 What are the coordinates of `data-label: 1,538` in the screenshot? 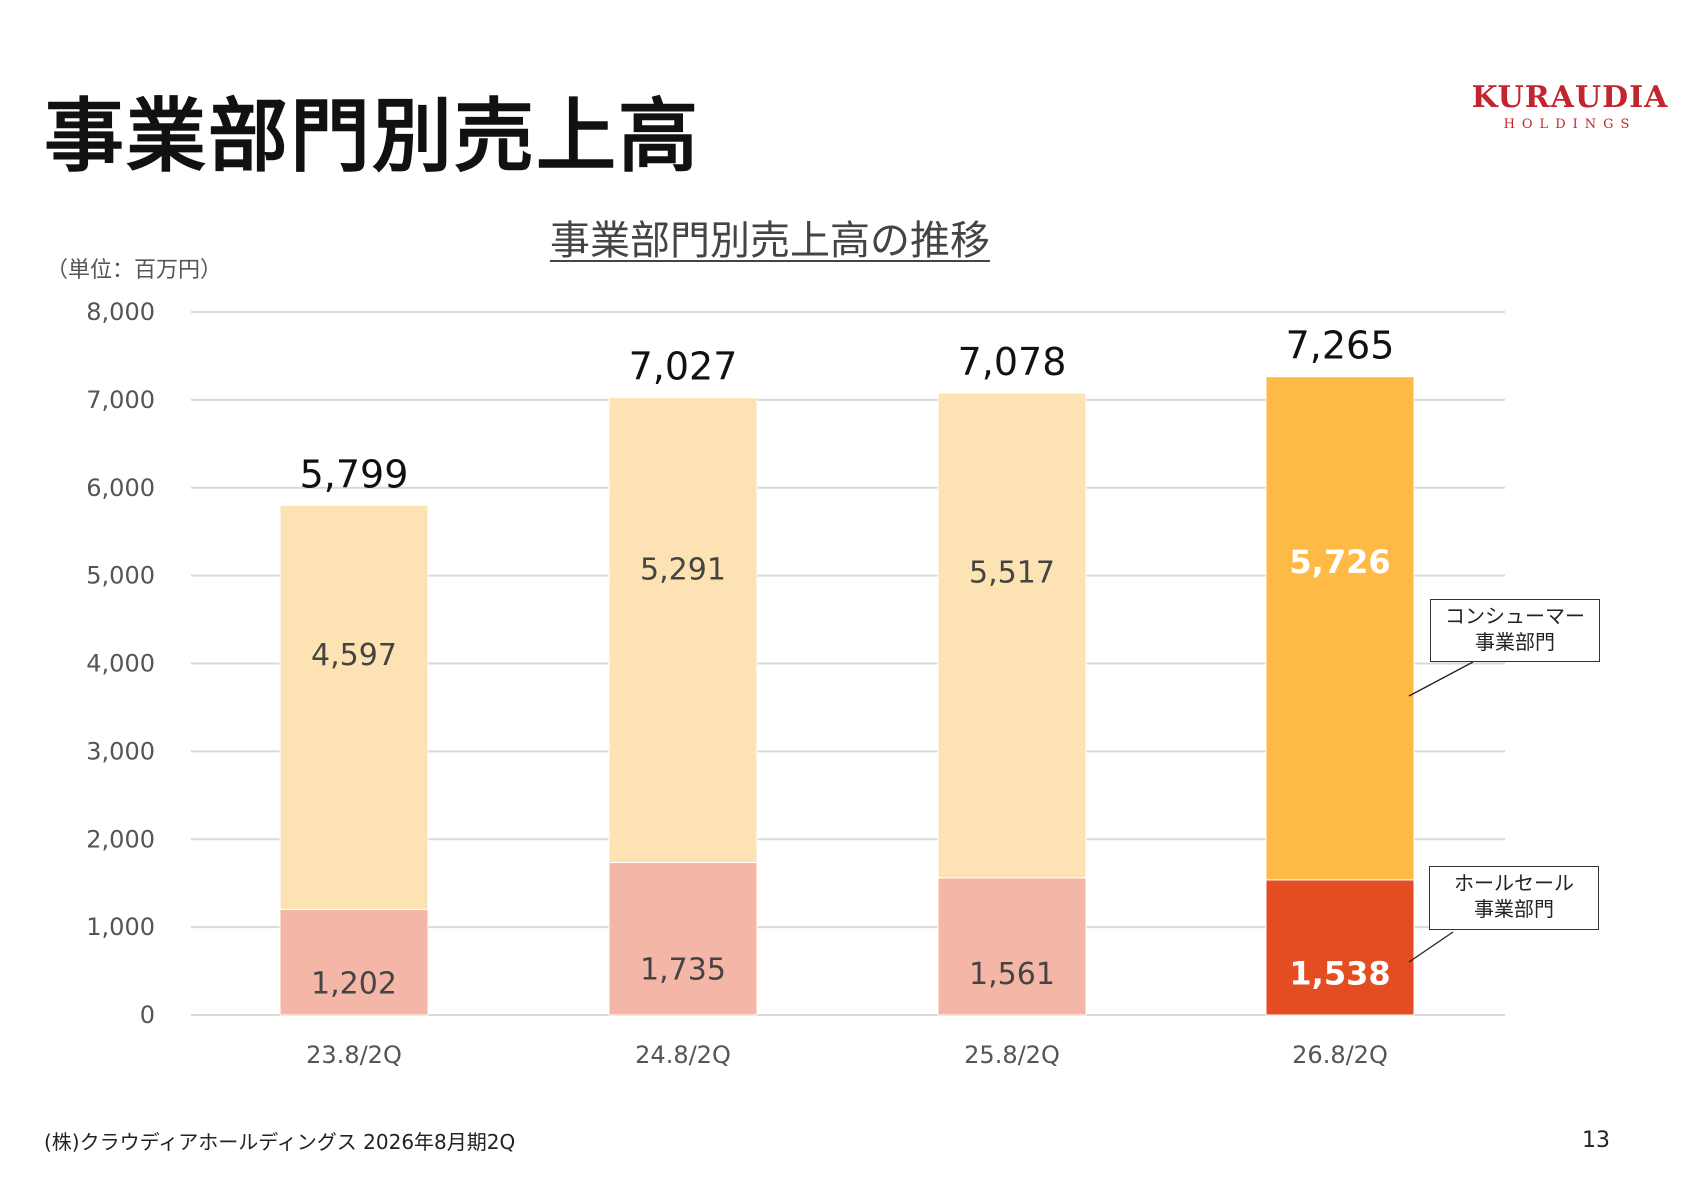 It's located at (1339, 973).